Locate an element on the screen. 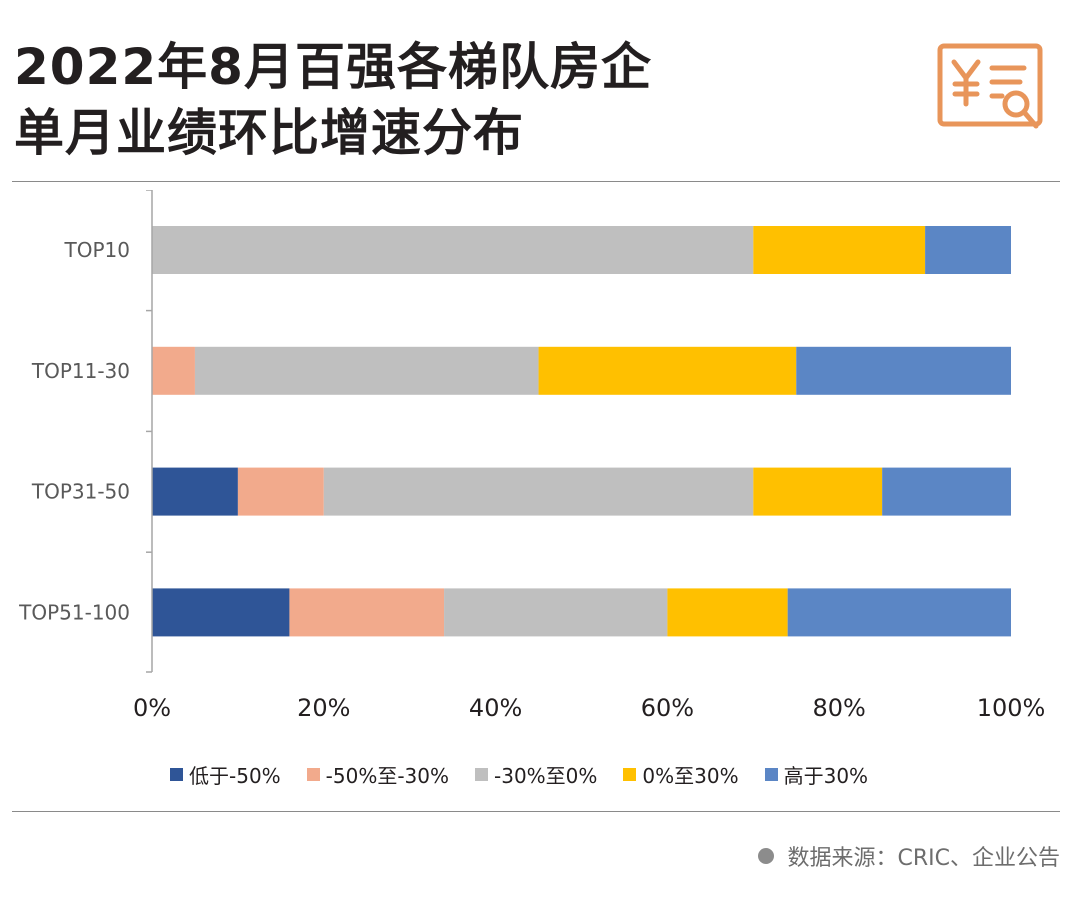  yuan-receipt-search-icon is located at coordinates (990, 90).